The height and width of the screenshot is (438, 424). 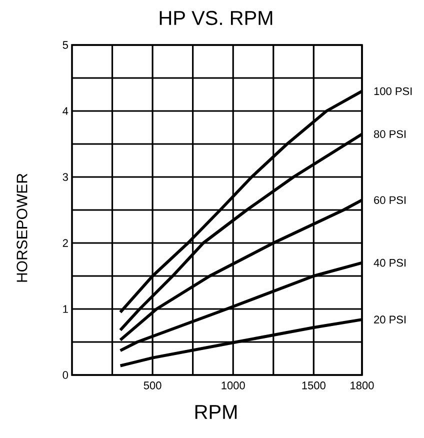 What do you see at coordinates (65, 177) in the screenshot?
I see `y-tick-label: 3` at bounding box center [65, 177].